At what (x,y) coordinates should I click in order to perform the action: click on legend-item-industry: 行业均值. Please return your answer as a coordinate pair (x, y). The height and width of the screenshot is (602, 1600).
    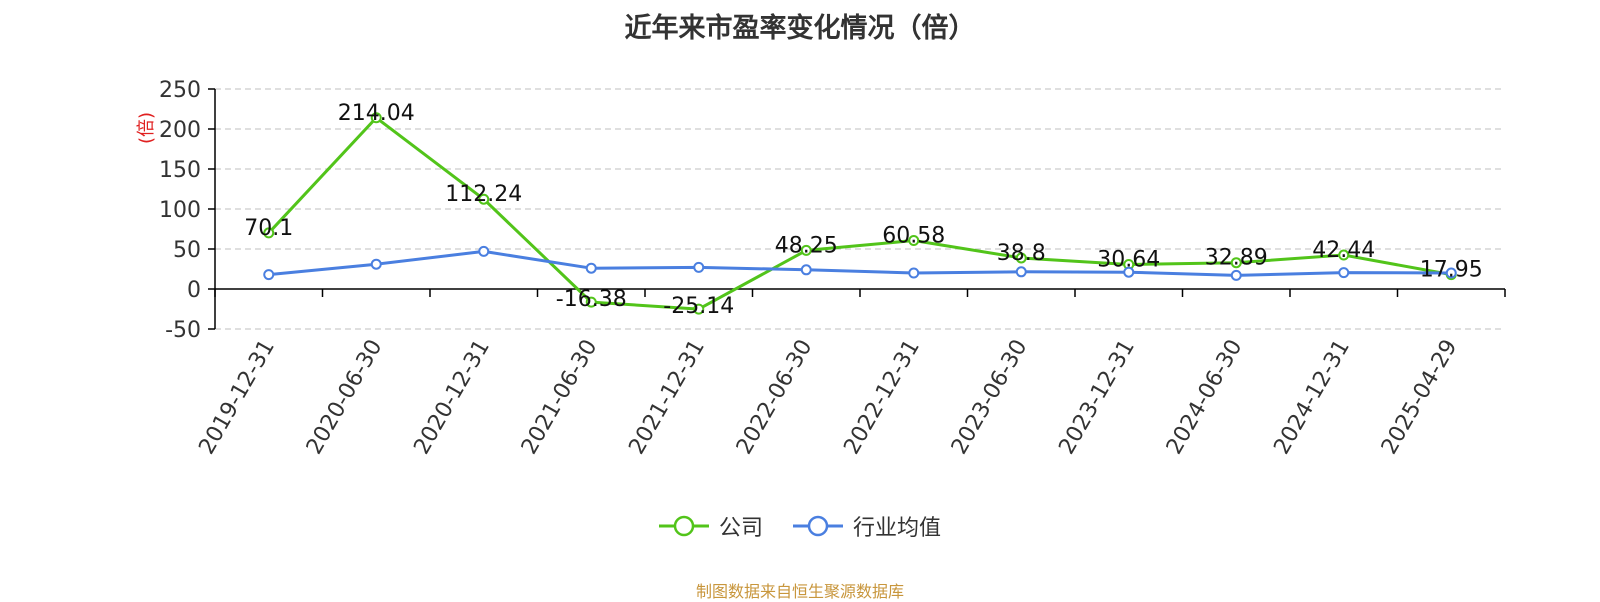
    Looking at the image, I should click on (867, 526).